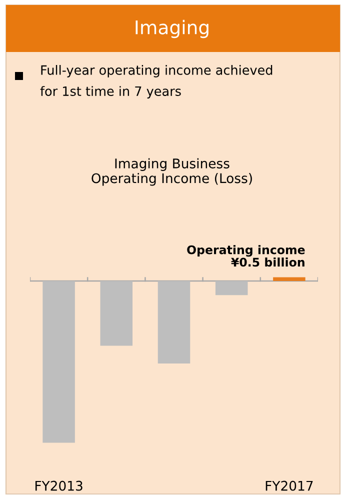 The height and width of the screenshot is (500, 345). Describe the element at coordinates (58, 485) in the screenshot. I see `x-tick-label: FY2013` at that location.